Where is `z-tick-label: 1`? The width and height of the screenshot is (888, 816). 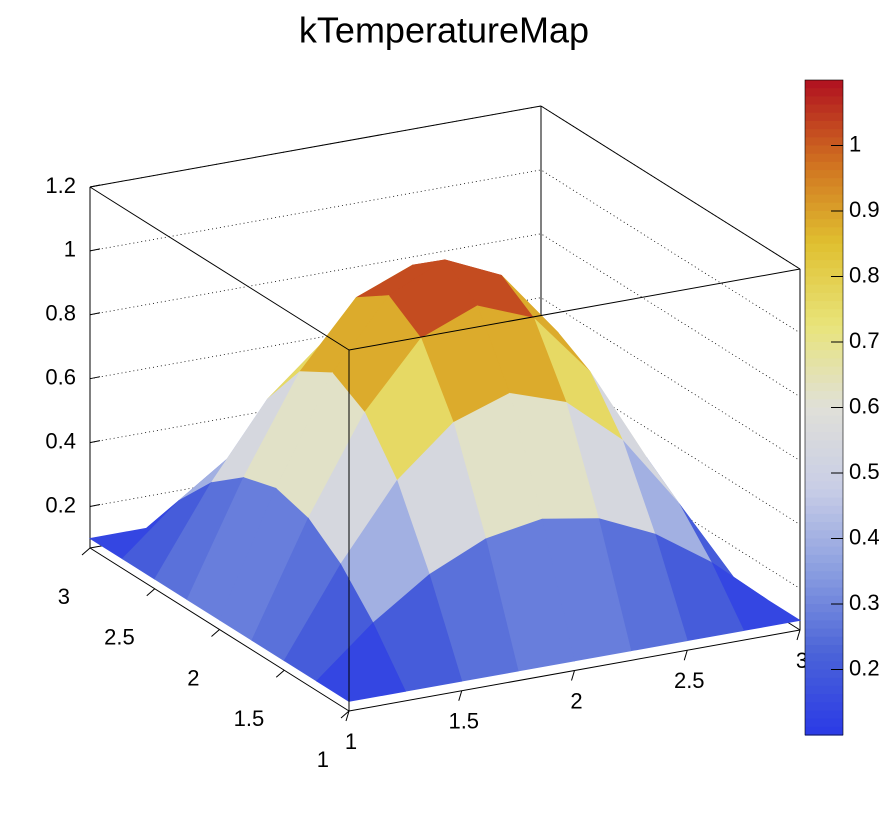
z-tick-label: 1 is located at coordinates (70, 249).